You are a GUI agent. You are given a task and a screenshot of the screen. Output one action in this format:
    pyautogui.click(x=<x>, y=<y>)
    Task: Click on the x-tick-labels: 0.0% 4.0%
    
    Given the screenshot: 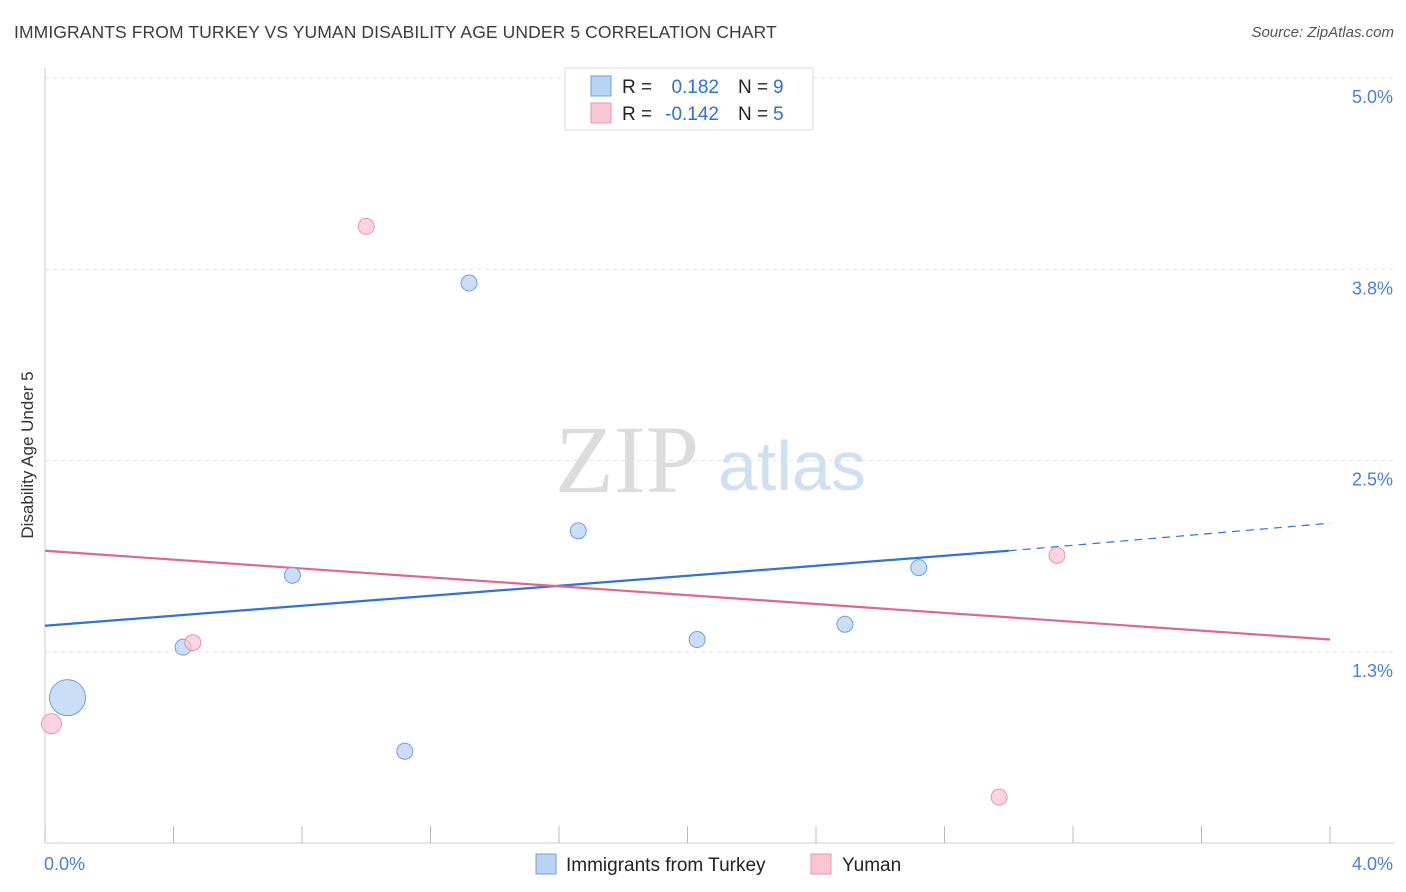 What is the action you would take?
    pyautogui.click(x=718, y=864)
    